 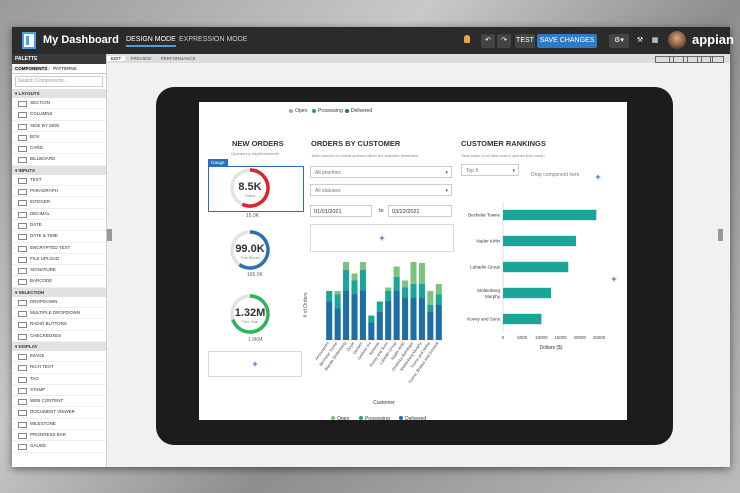 I want to click on palette-item: FILE UPLOAD, so click(x=59, y=260).